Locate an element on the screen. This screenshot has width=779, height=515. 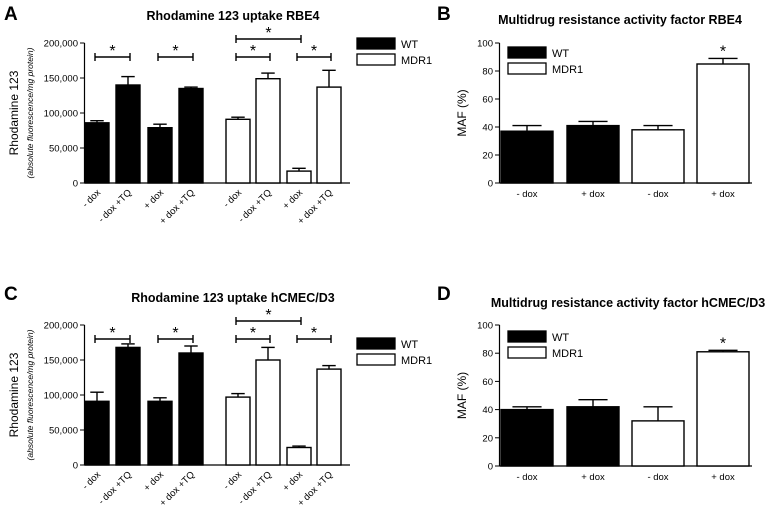
chart-title: Rhodamine 123 uptake hCMEC/D3 is located at coordinates (233, 298).